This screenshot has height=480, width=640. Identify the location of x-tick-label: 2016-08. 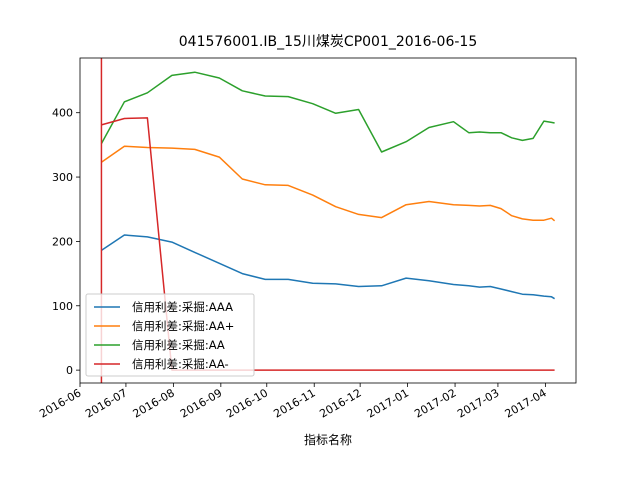
(154, 403).